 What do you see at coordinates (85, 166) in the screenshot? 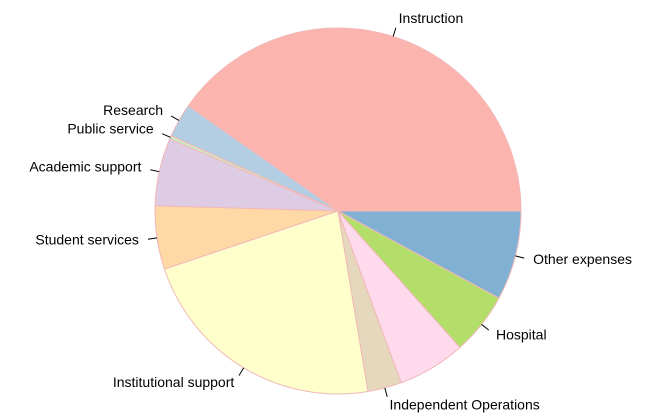
I see `slice-label: Academic support` at bounding box center [85, 166].